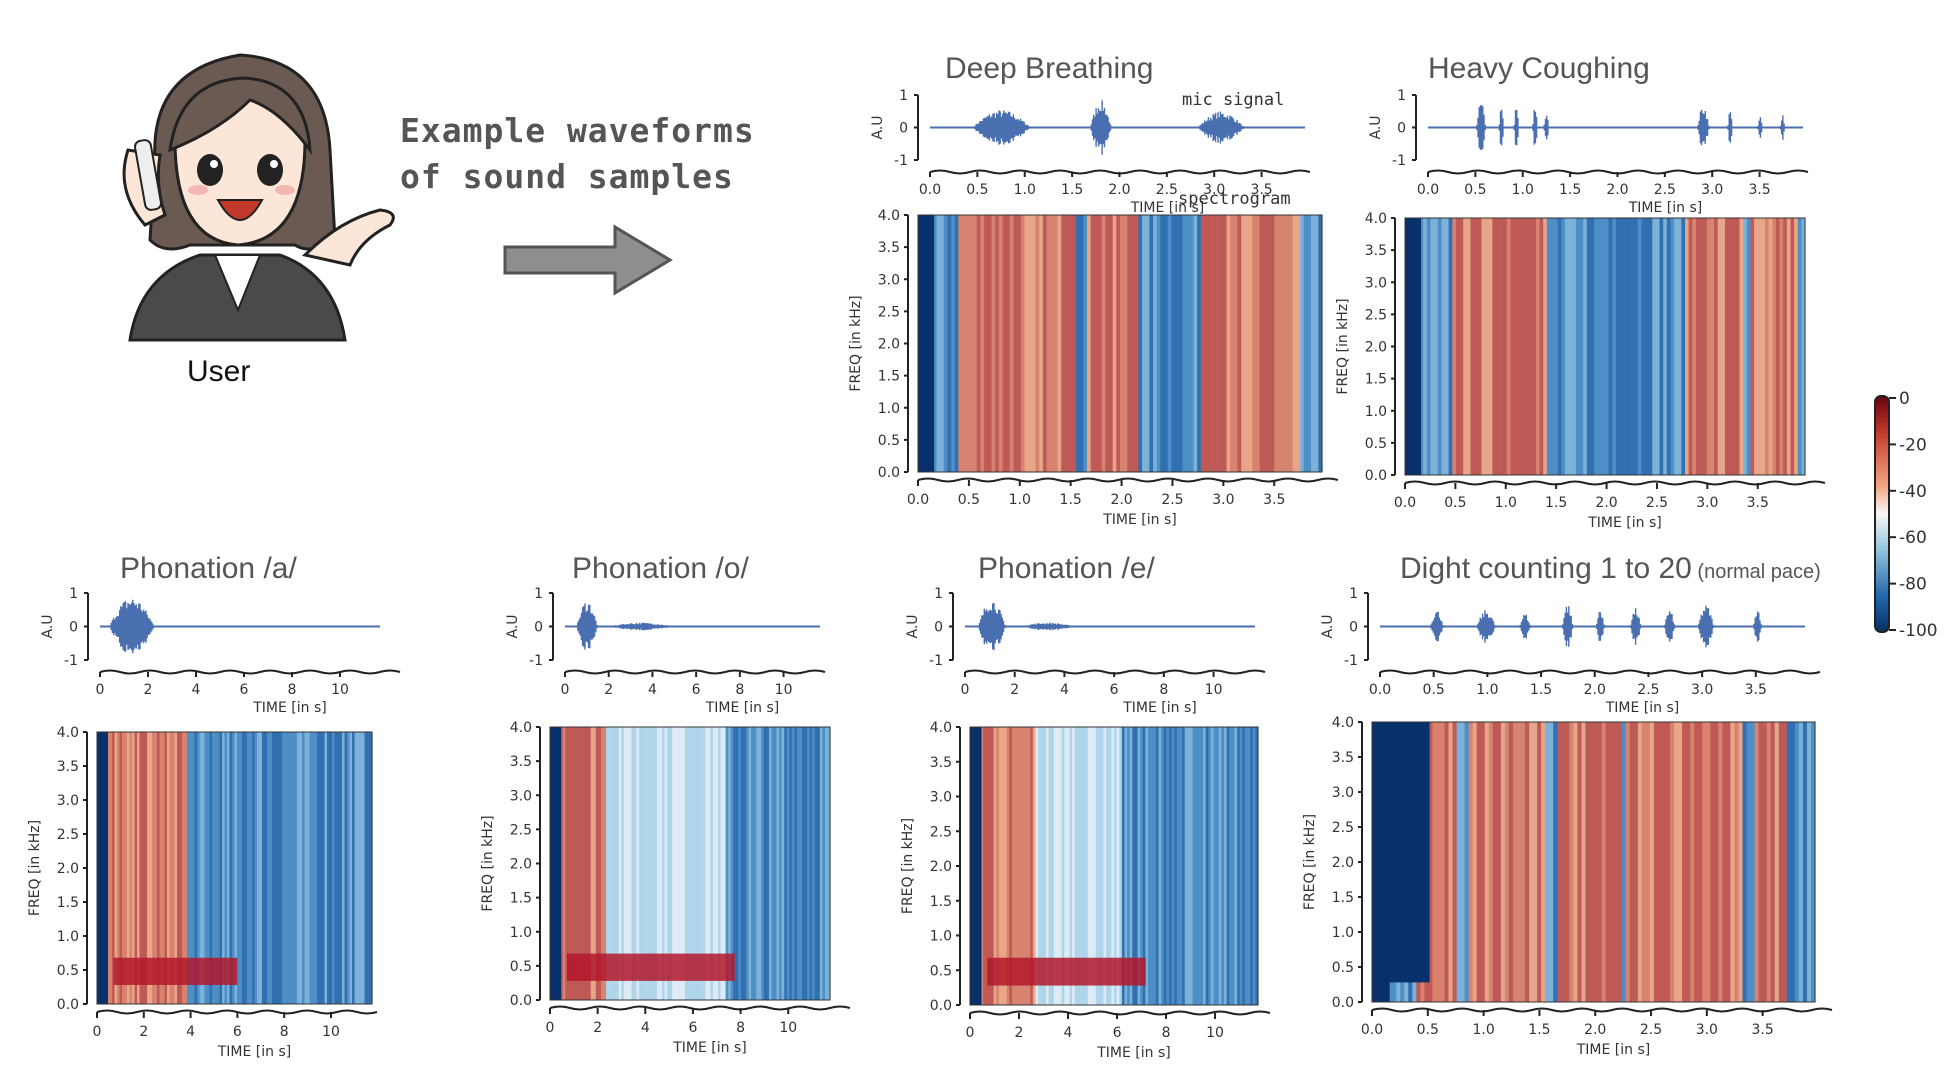 This screenshot has height=1068, width=1944. Describe the element at coordinates (1119, 190) in the screenshot. I see `wave-xtick-label: 2.0` at that location.